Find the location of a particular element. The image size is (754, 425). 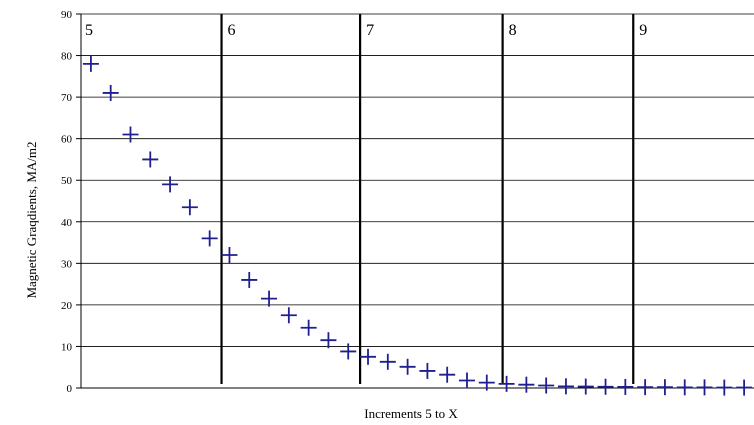

division-labels: 5 6 7 8 9 is located at coordinates (366, 30).